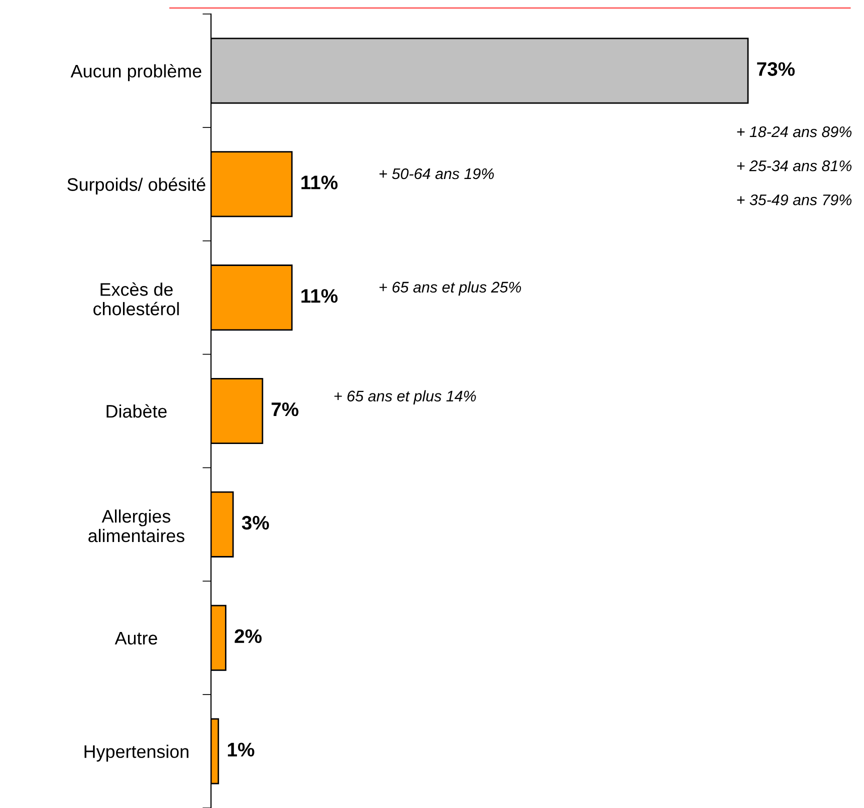 This screenshot has height=808, width=864. What do you see at coordinates (248, 636) in the screenshot?
I see `data-label: 2%` at bounding box center [248, 636].